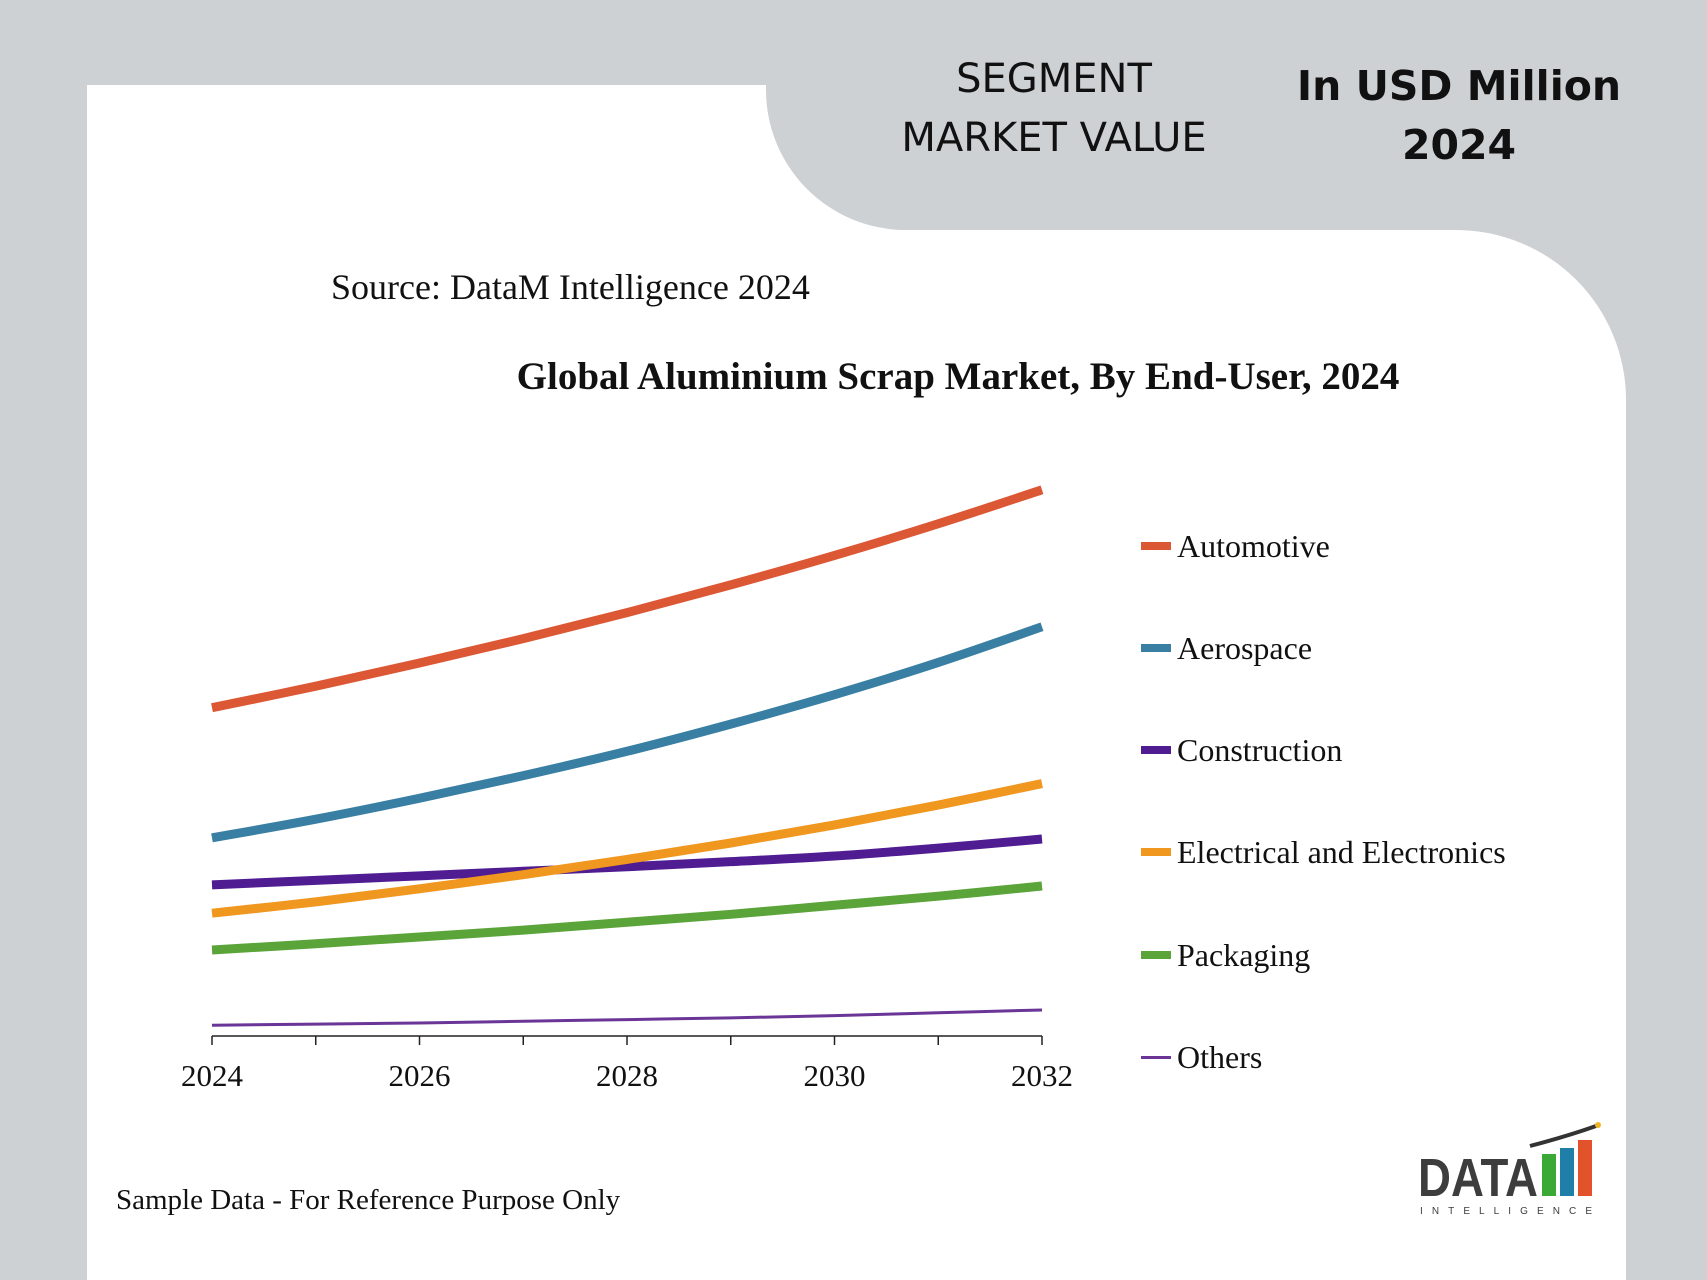  I want to click on x-tick-label: 2032, so click(1042, 1075).